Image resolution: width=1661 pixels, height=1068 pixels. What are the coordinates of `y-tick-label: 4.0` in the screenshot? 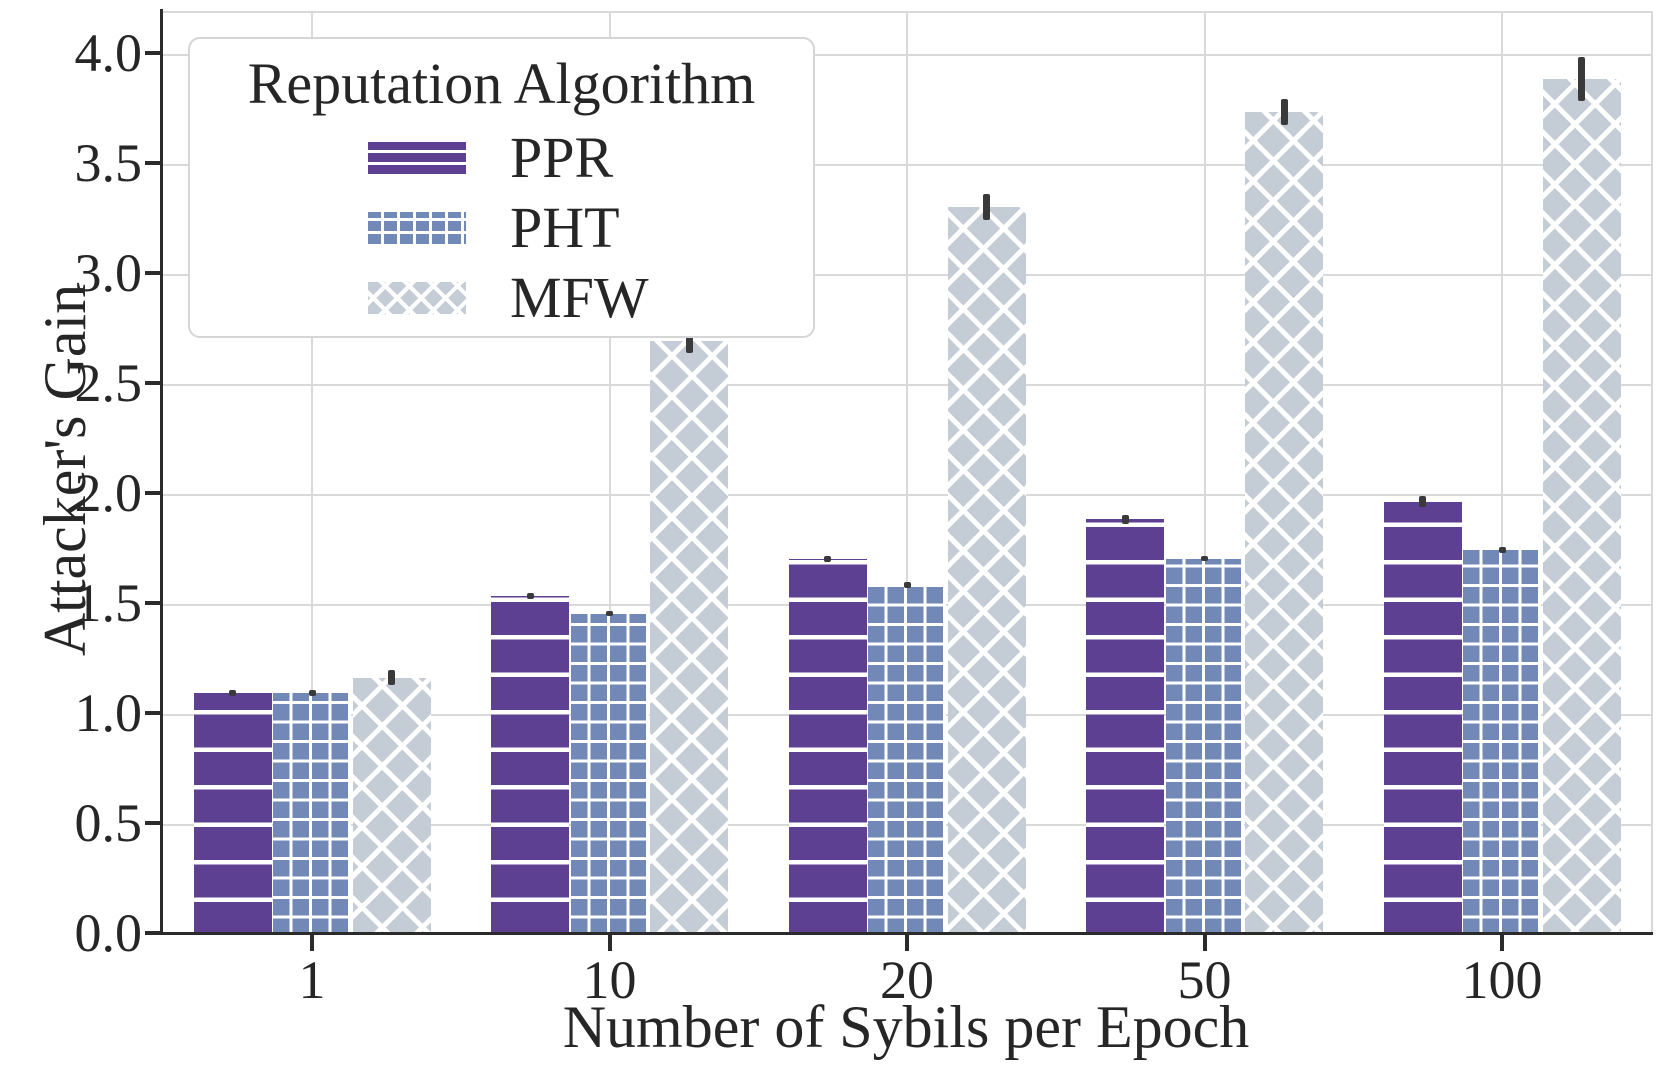 It's located at (108, 53).